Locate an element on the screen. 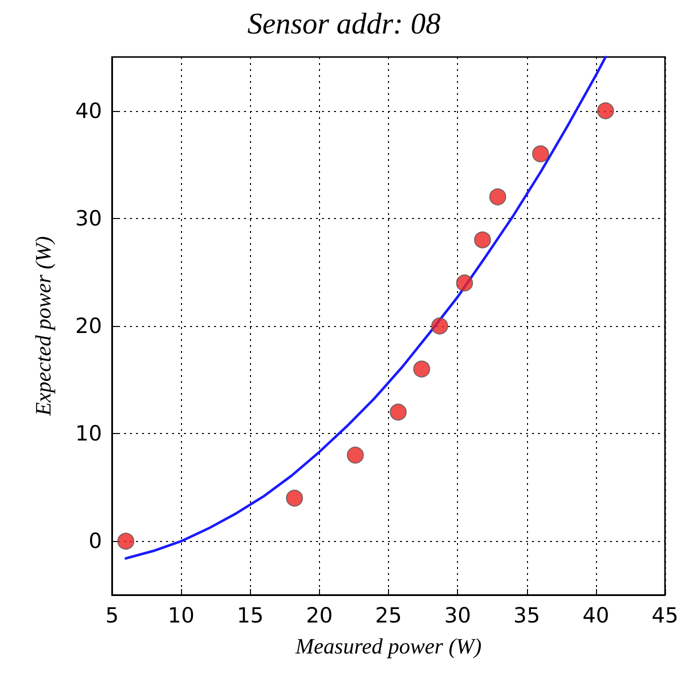 This screenshot has height=680, width=688. x-tick-label: 5 is located at coordinates (112, 616).